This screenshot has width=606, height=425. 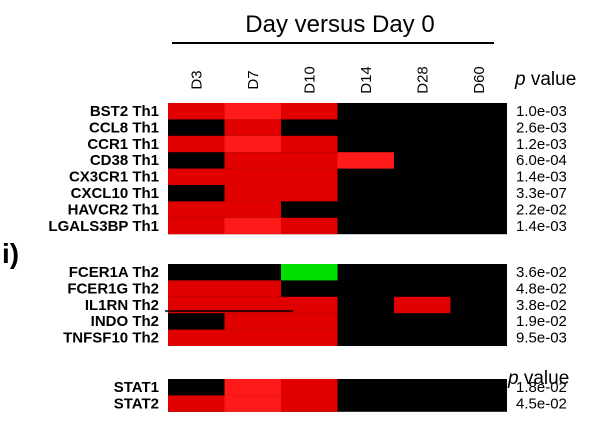 I want to click on row-label: CXCL10 Th1, so click(x=115, y=193).